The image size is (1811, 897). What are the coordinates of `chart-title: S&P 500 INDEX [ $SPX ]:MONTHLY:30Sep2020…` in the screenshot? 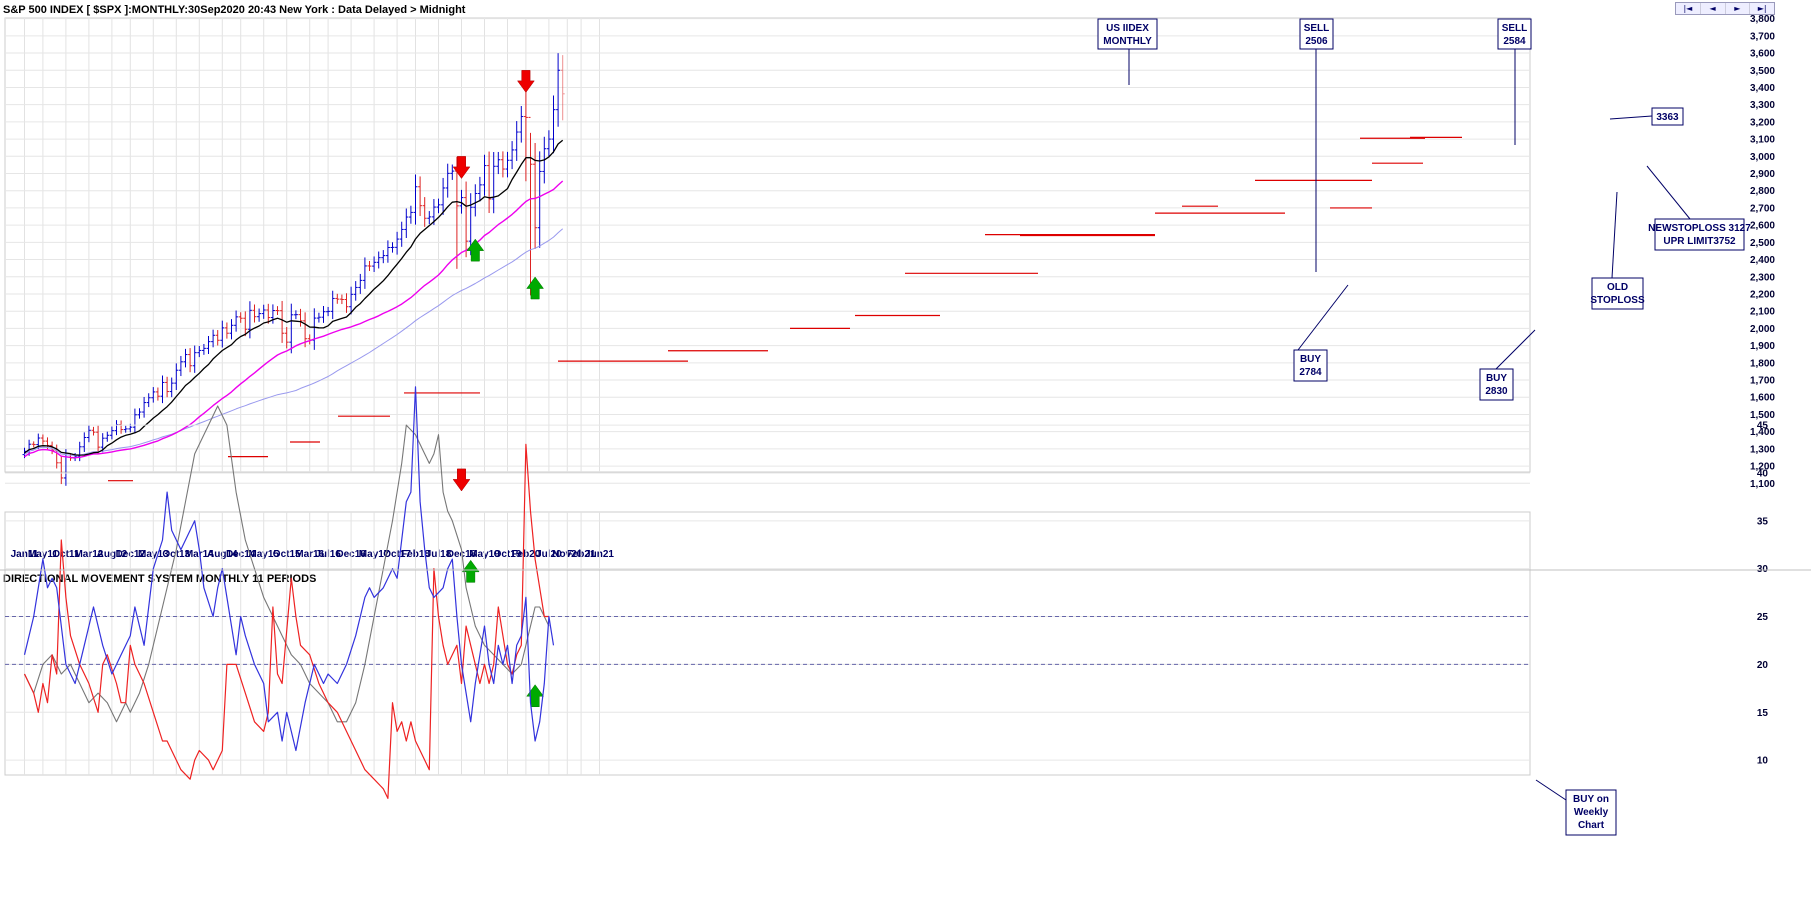 It's located at (234, 10).